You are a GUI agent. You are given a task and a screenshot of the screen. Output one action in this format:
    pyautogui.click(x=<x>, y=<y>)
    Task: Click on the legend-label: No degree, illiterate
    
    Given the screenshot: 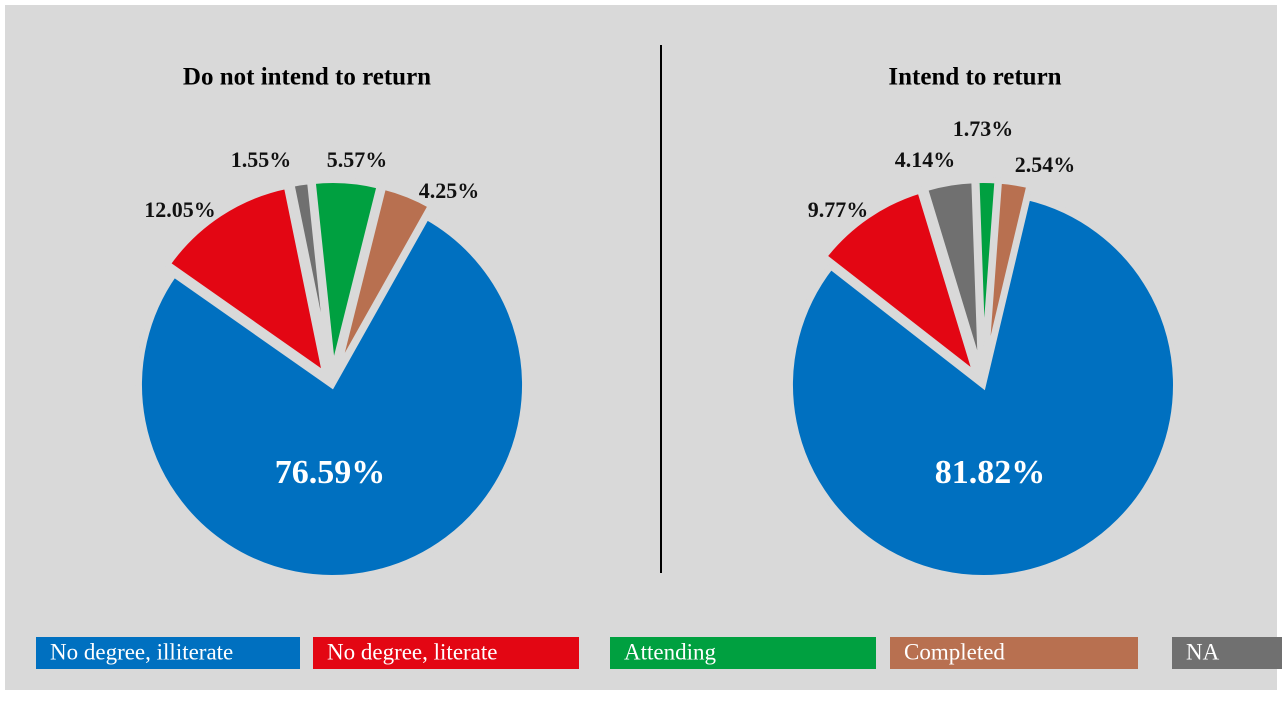 What is the action you would take?
    pyautogui.click(x=141, y=651)
    